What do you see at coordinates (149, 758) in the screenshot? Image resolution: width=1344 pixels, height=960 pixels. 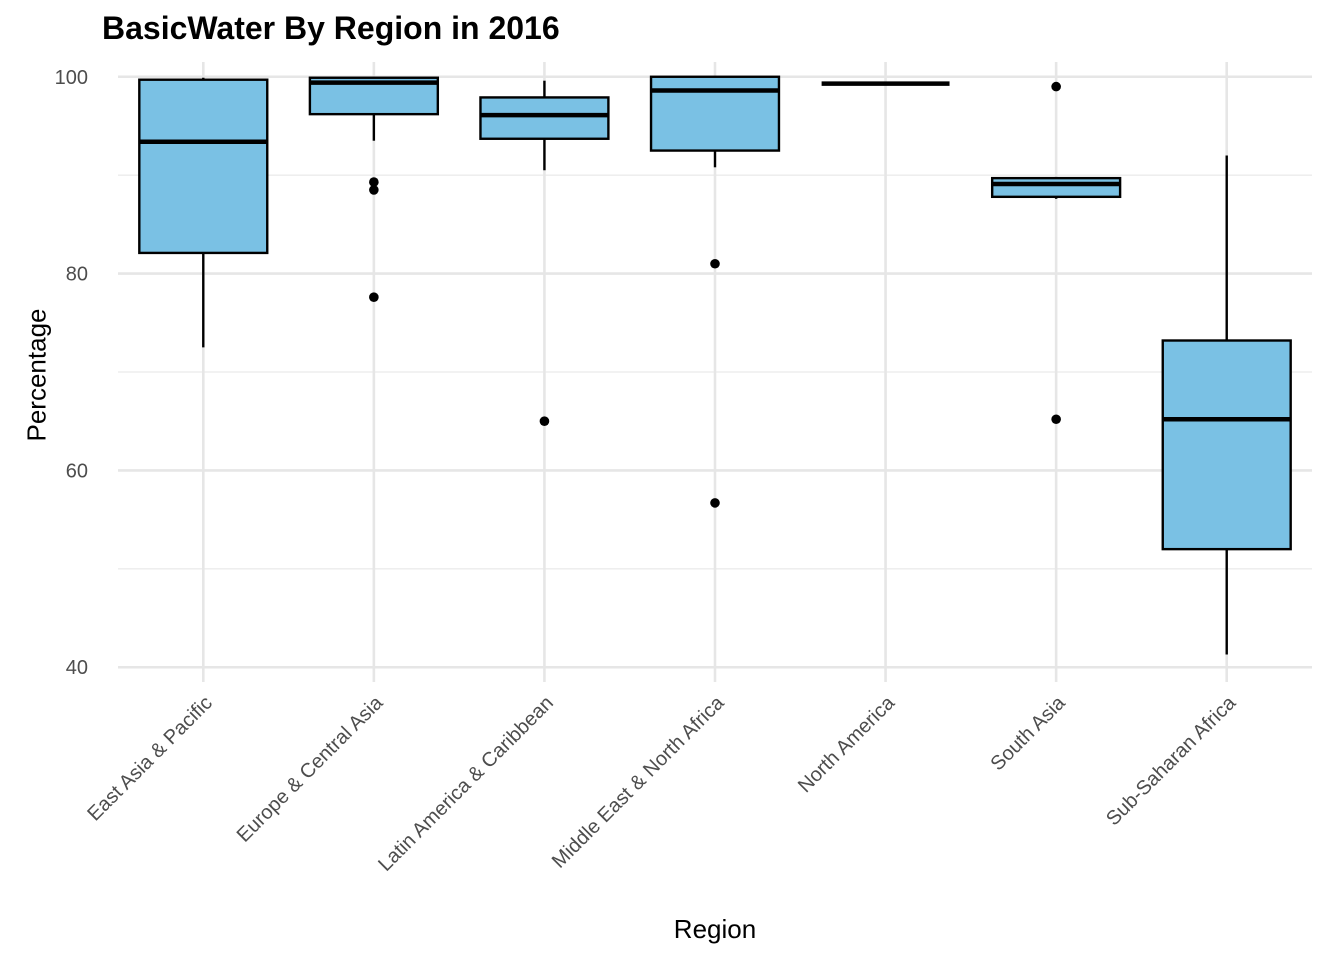 I see `x-tick-label: East Asia & Pacific` at bounding box center [149, 758].